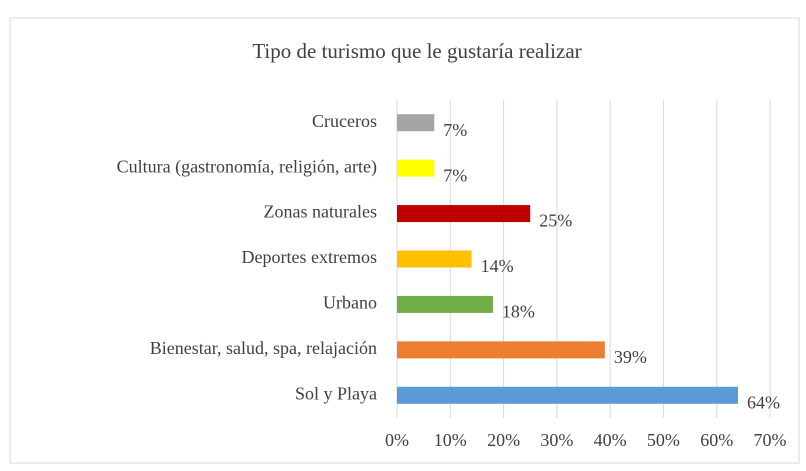 The image size is (806, 471). I want to click on value-label: 39%, so click(630, 357).